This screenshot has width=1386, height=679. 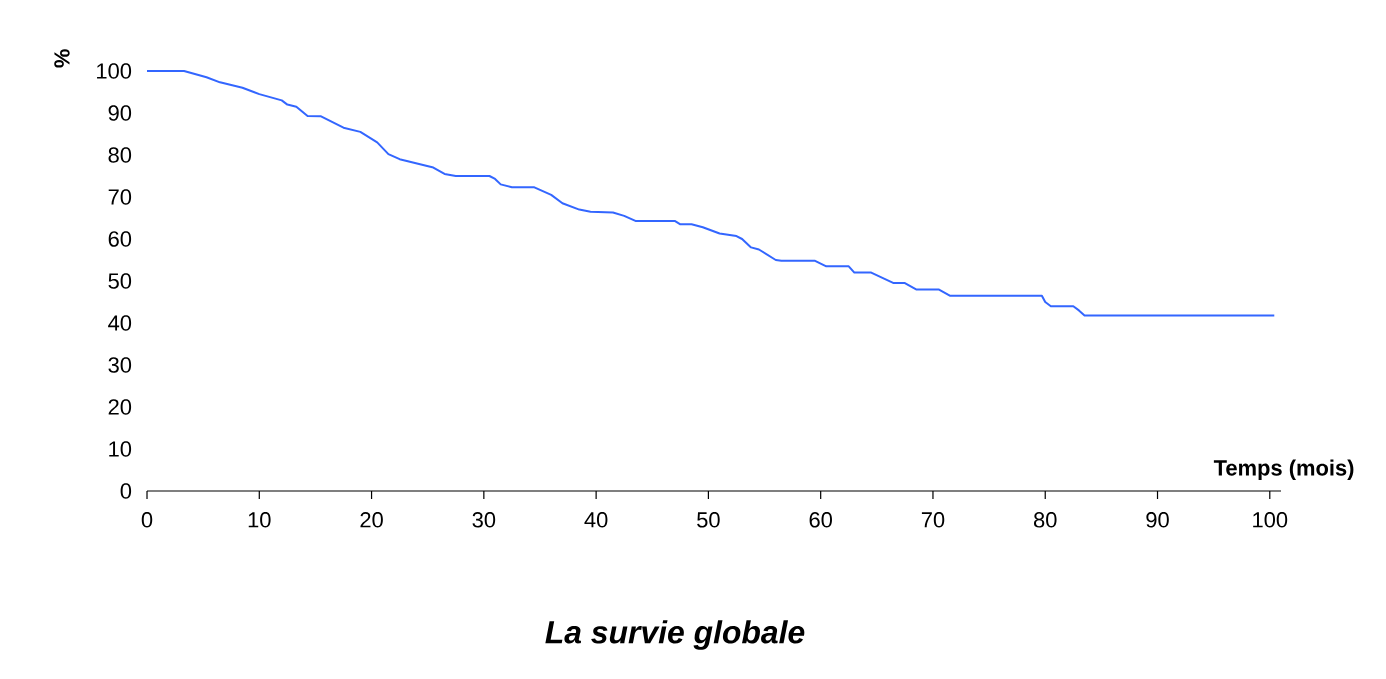 What do you see at coordinates (708, 520) in the screenshot?
I see `x-tick-label: 50` at bounding box center [708, 520].